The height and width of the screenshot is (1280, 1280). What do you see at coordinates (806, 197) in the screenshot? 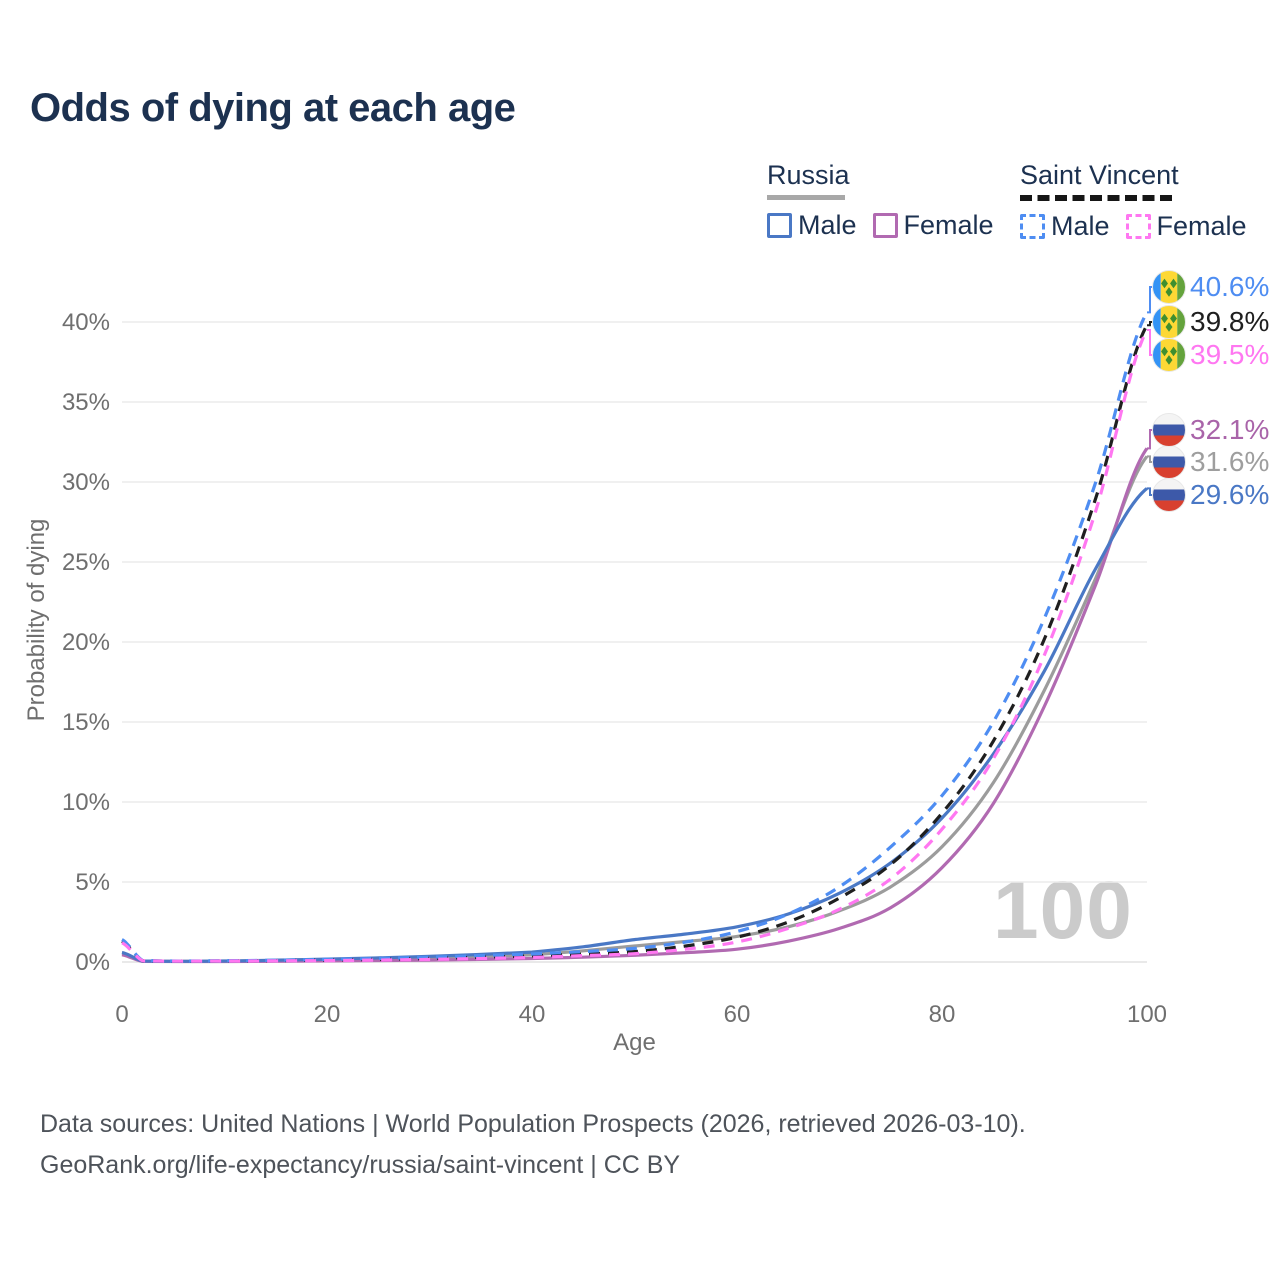
I see `legend-underline-russia` at bounding box center [806, 197].